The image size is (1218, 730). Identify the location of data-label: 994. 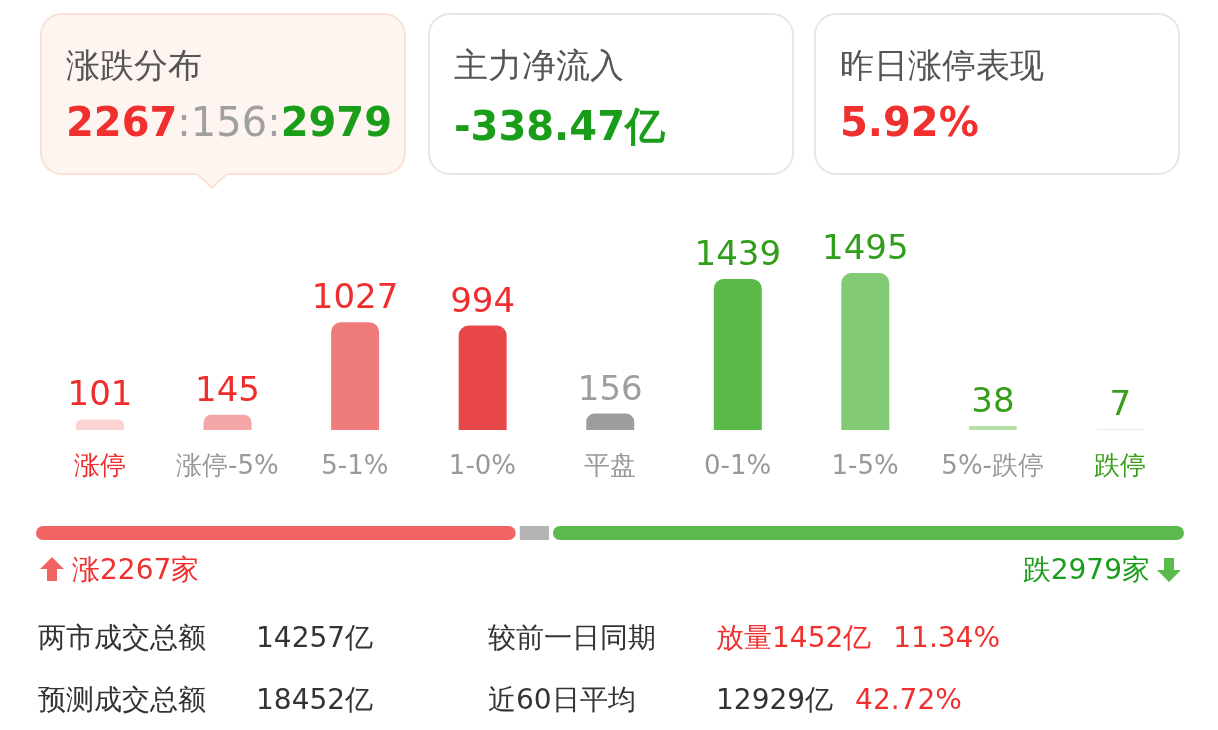
(483, 299).